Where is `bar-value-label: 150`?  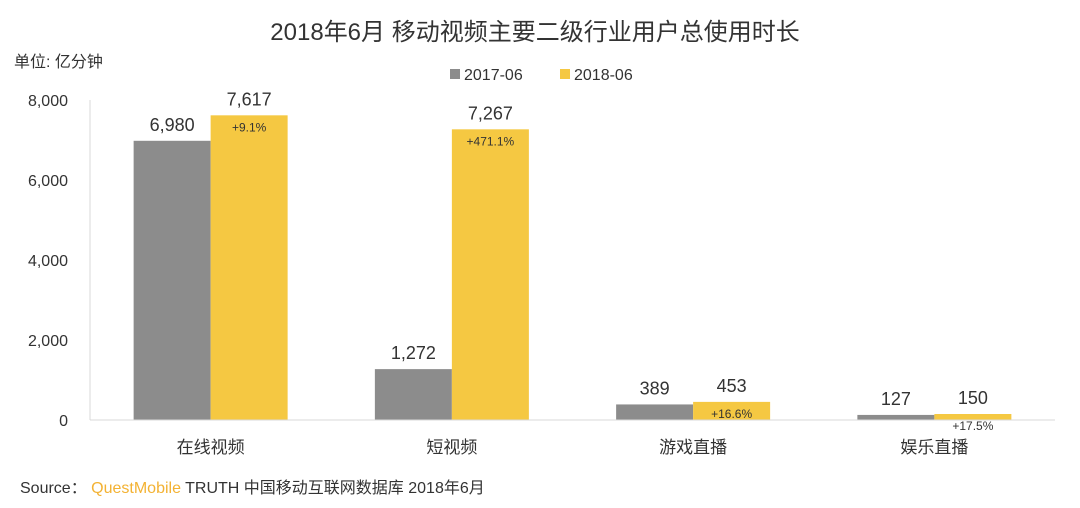
bar-value-label: 150 is located at coordinates (973, 398).